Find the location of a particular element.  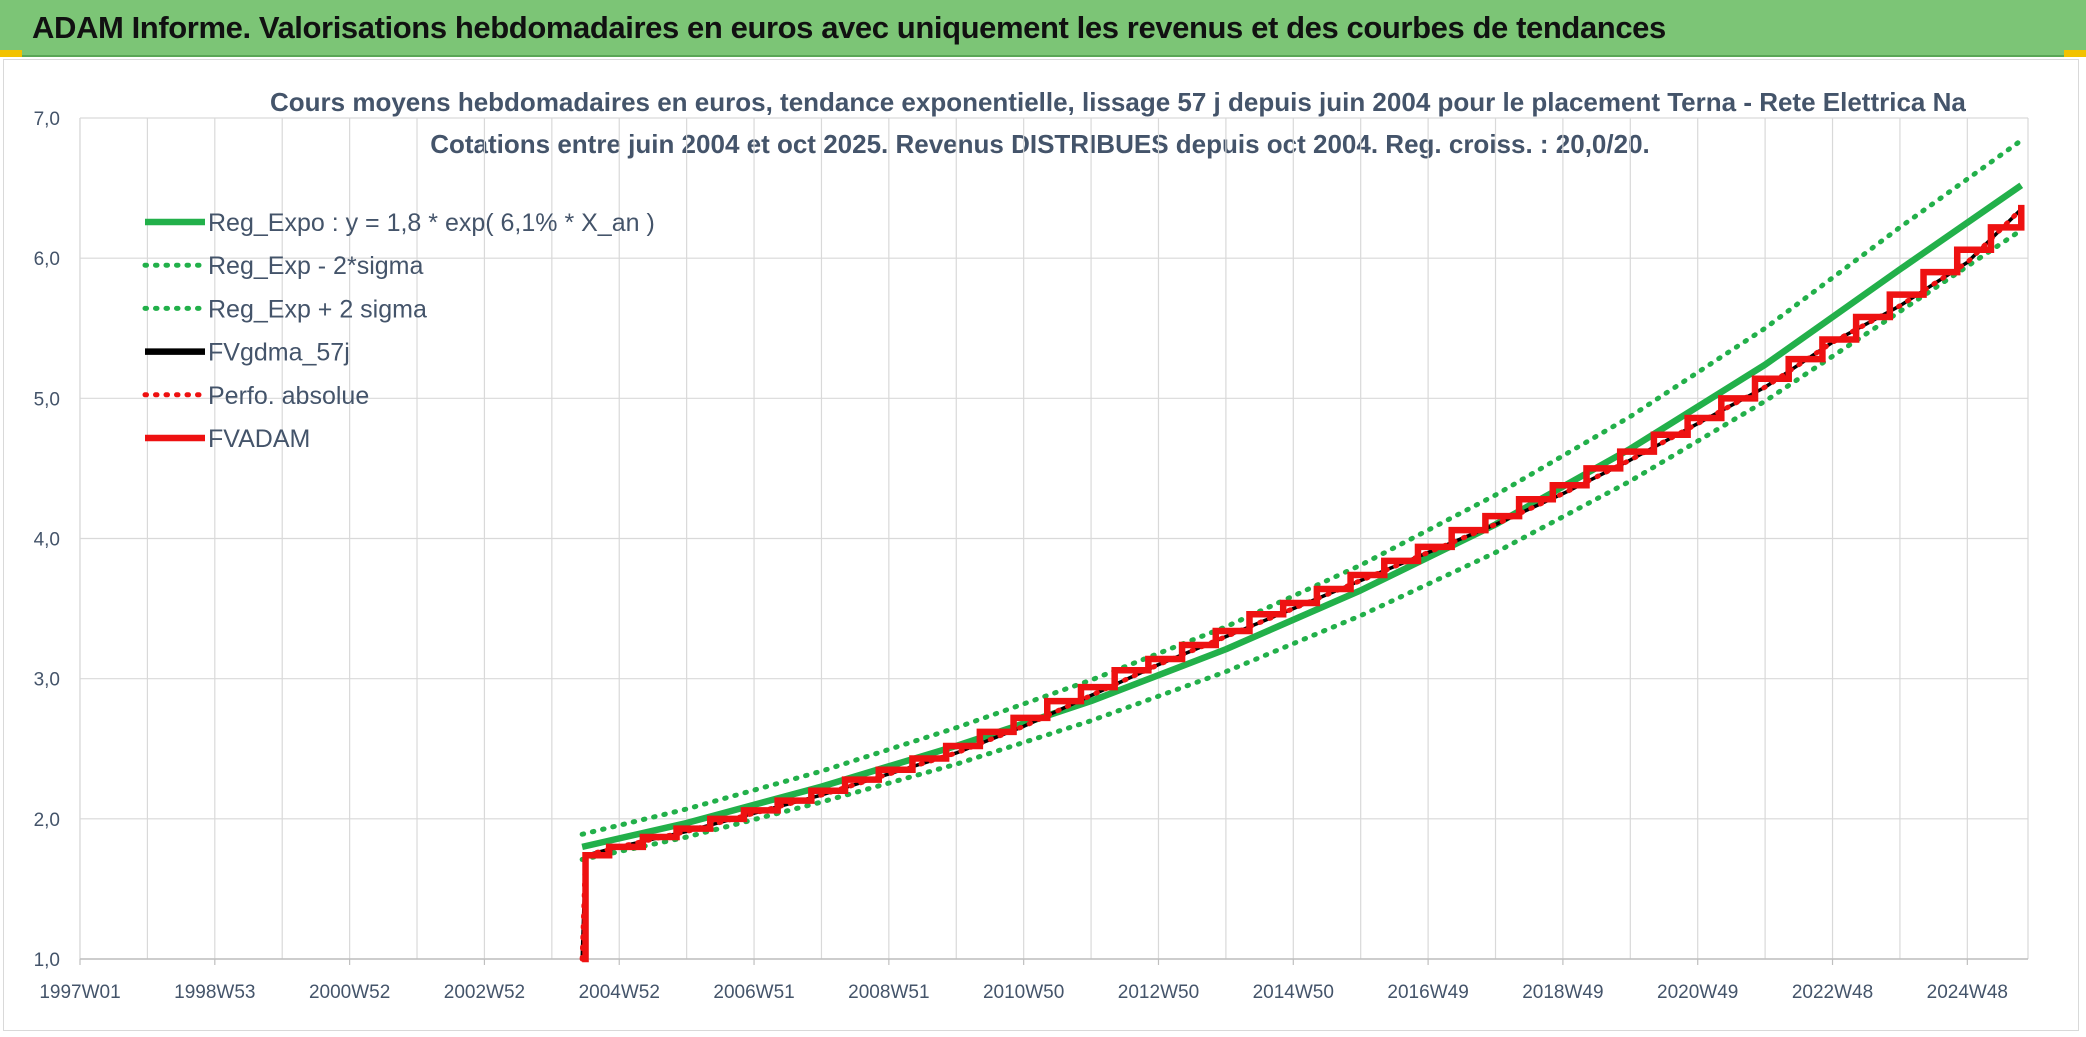

legend-label-perfo-absolue-line: Perfo. absolue is located at coordinates (288, 396).